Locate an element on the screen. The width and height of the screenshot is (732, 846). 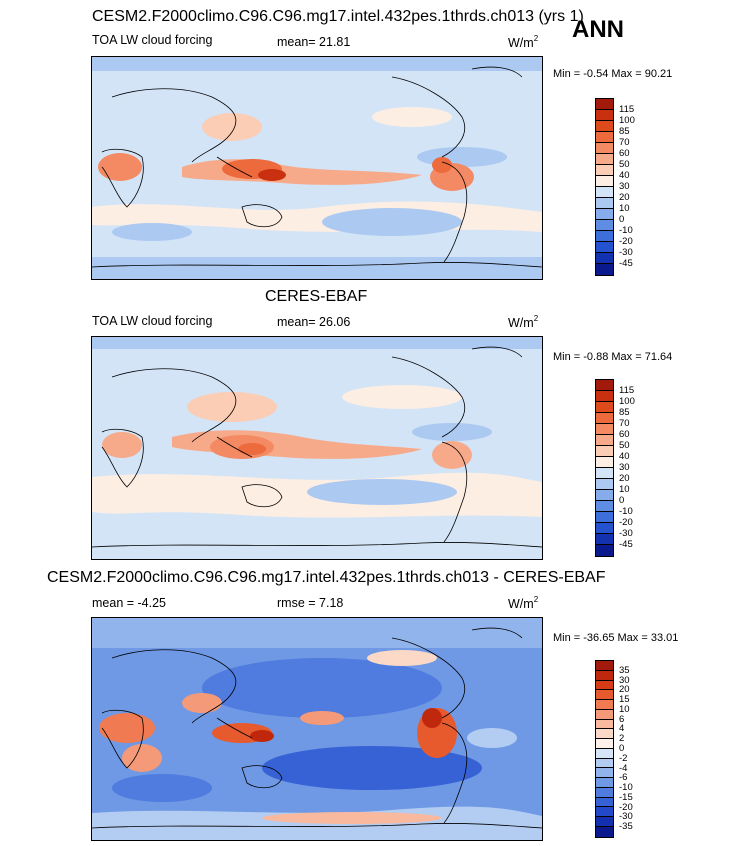
panel-2-colorbar-tick-label: 115 is located at coordinates (627, 390).